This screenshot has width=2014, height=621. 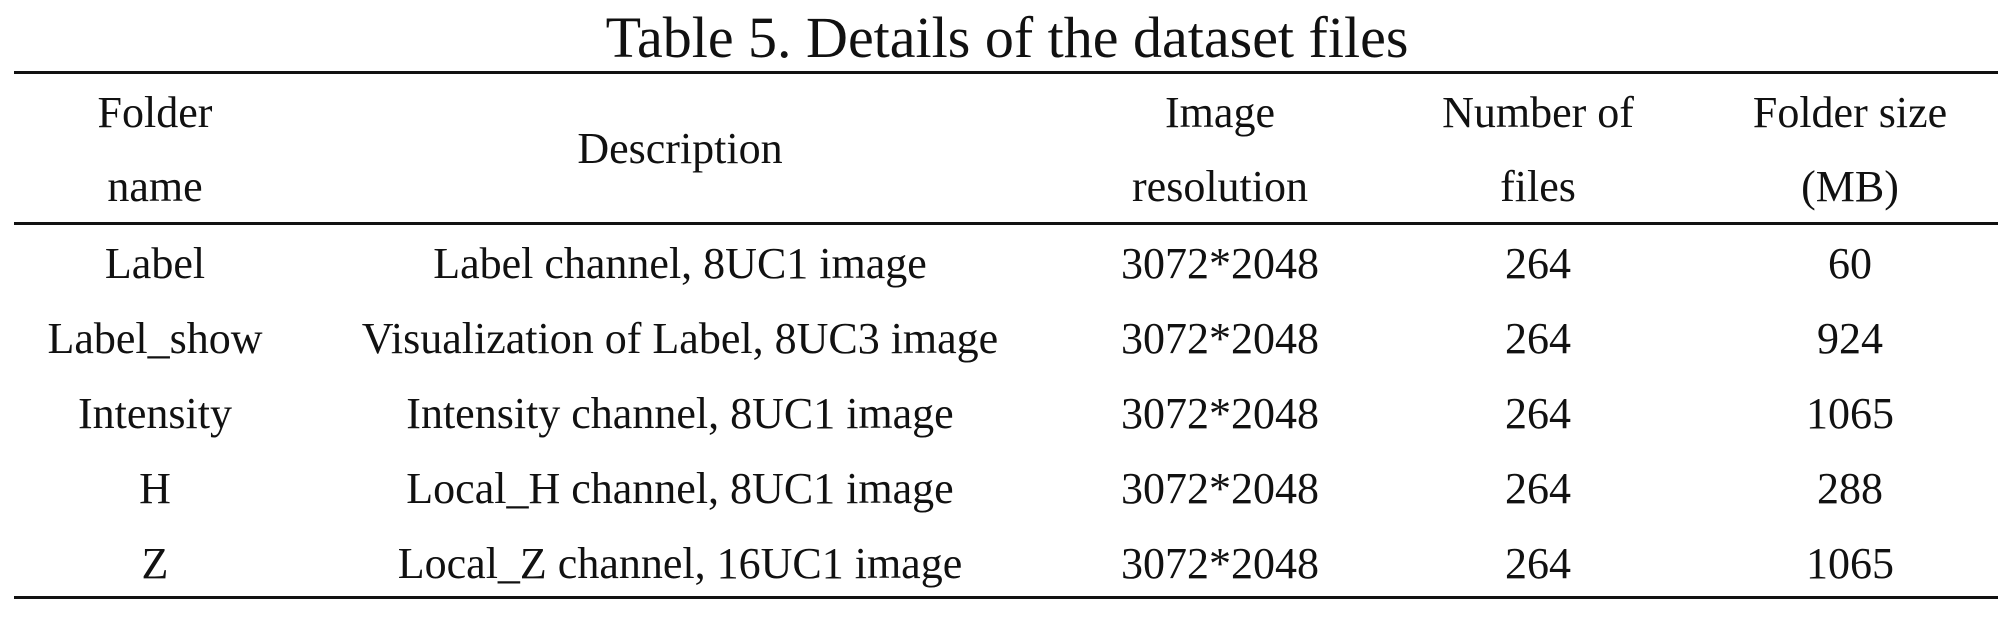 What do you see at coordinates (680, 413) in the screenshot?
I see `cell-description: Intensity channel, 8UC1 image` at bounding box center [680, 413].